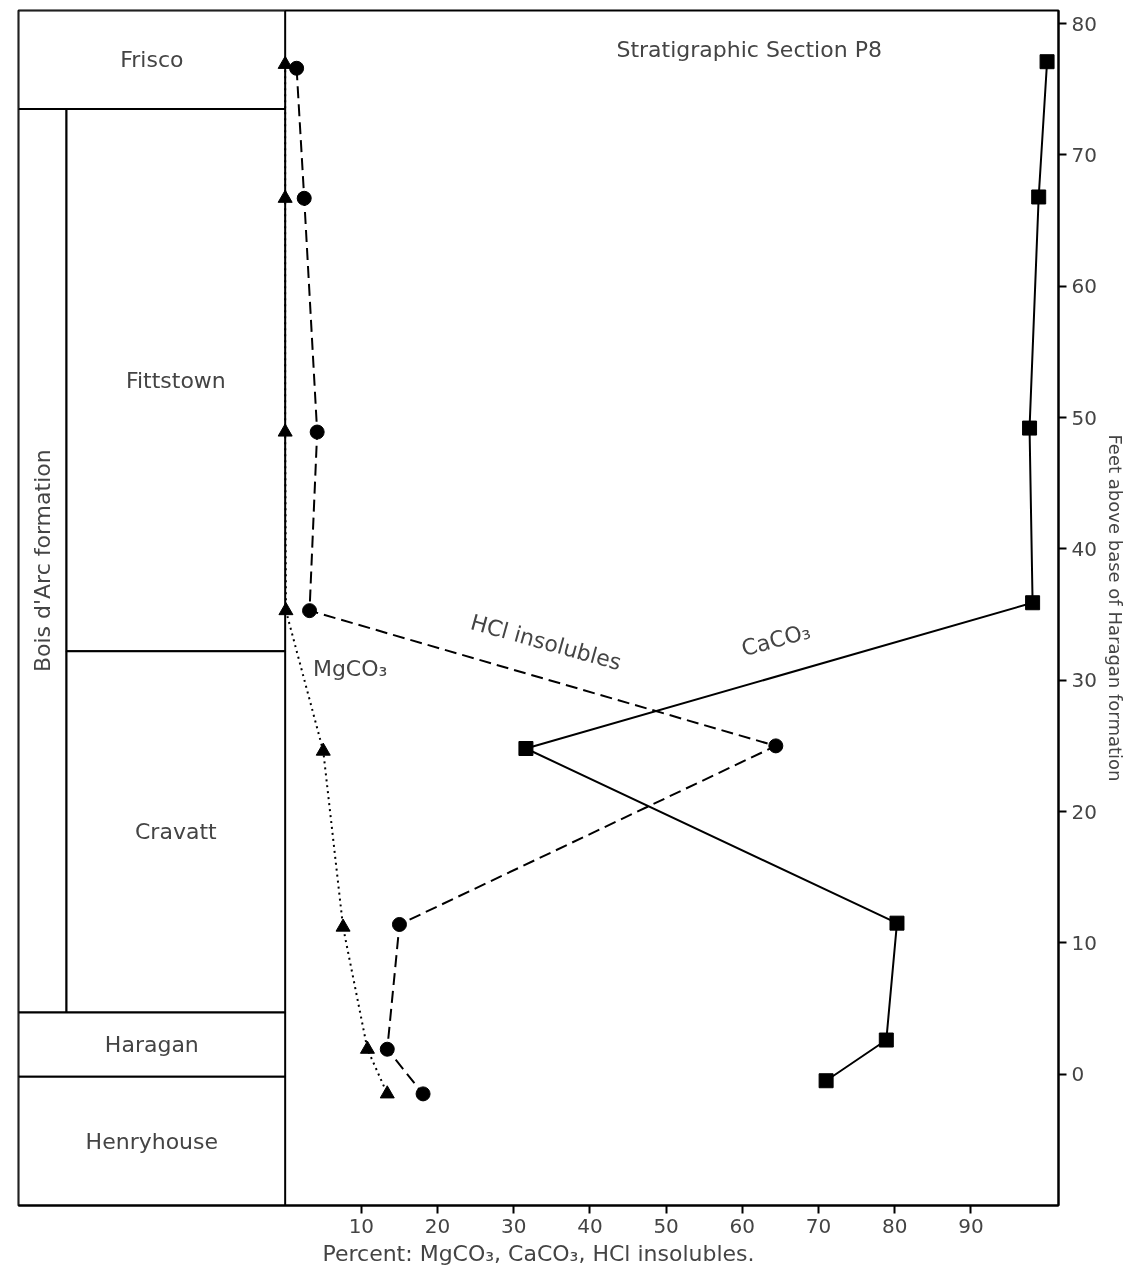 This screenshot has height=1268, width=1128. What do you see at coordinates (350, 668) in the screenshot?
I see `series-label: MgCO₃` at bounding box center [350, 668].